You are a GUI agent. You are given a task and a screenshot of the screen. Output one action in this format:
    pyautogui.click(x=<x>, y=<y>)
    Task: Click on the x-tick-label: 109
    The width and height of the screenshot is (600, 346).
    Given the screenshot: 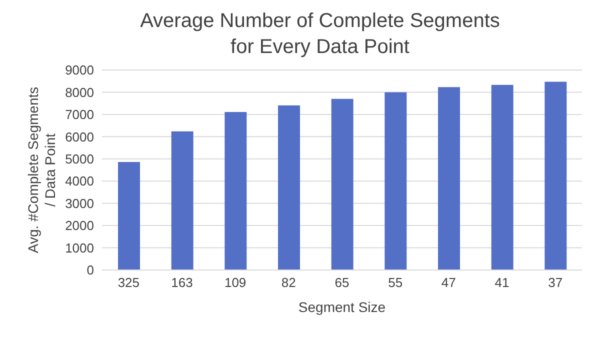 What is the action you would take?
    pyautogui.click(x=235, y=282)
    